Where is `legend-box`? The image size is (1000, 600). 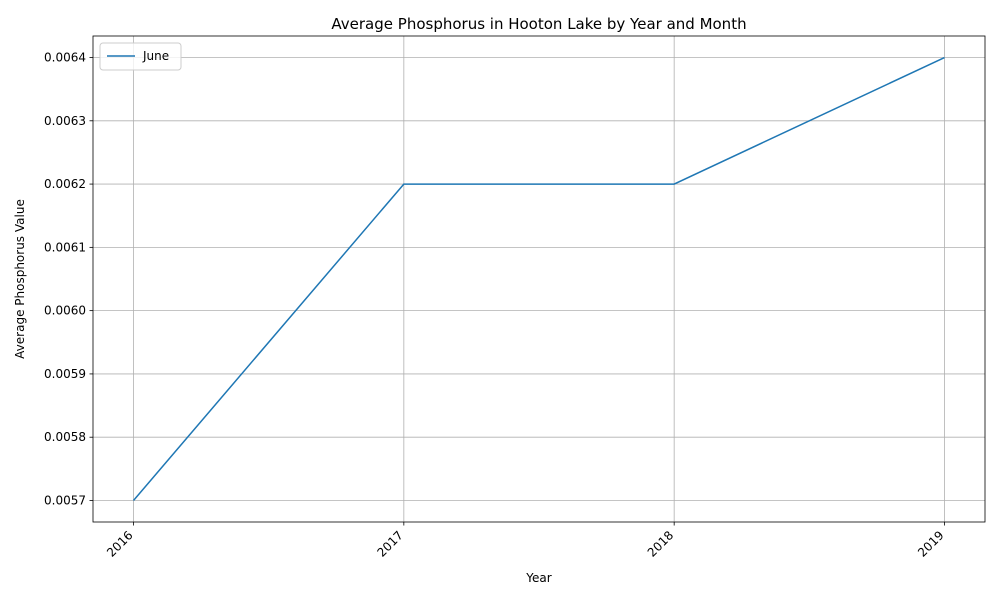 legend-box is located at coordinates (140, 56).